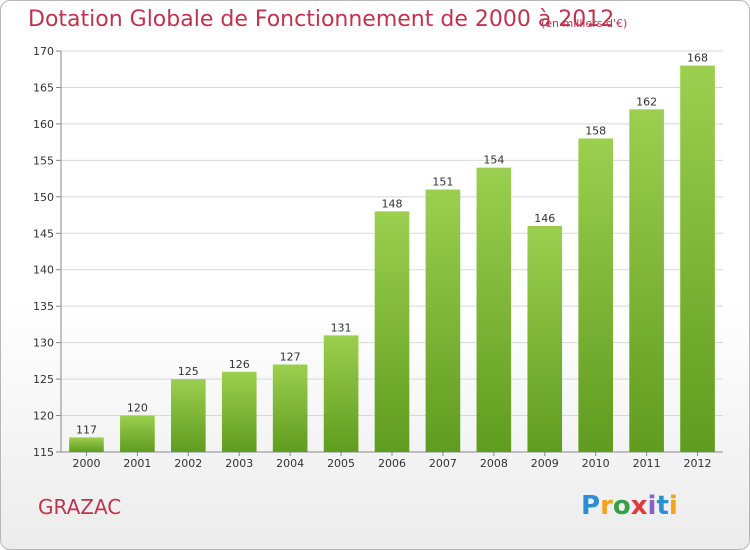 This screenshot has height=550, width=750. I want to click on data-label: 126, so click(239, 364).